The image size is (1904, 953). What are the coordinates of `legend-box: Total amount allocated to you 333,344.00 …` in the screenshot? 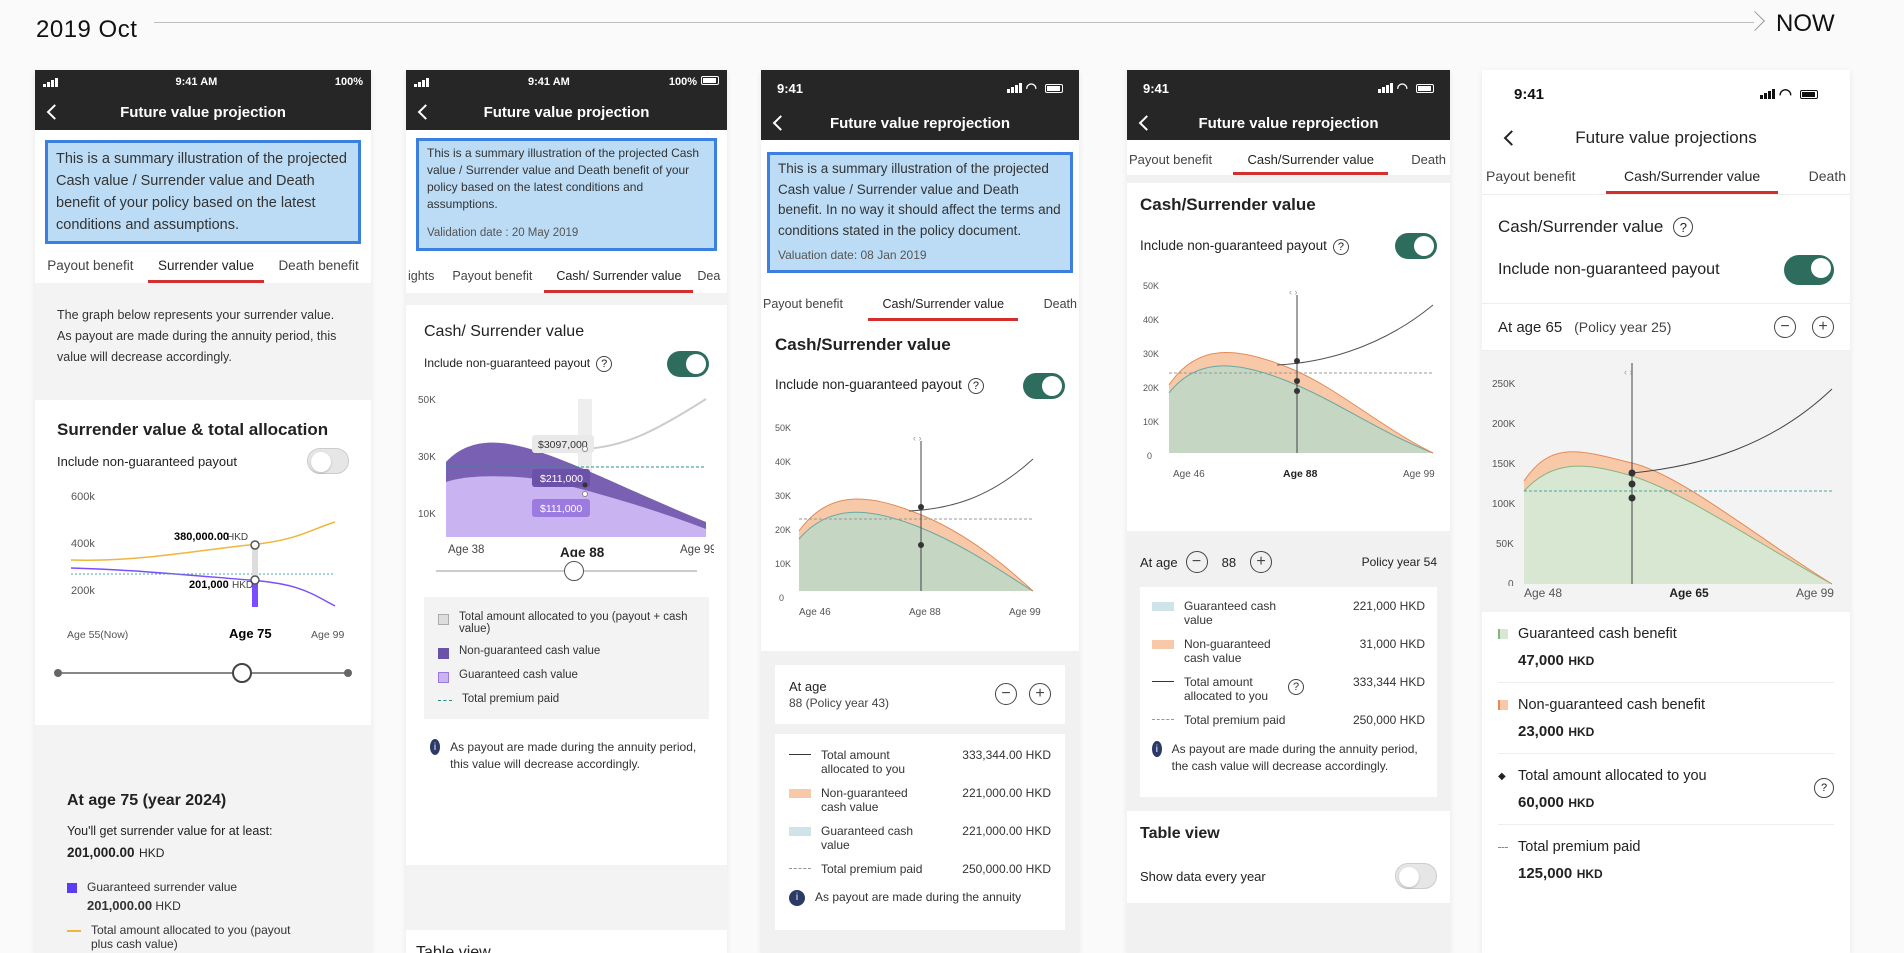 It's located at (920, 831).